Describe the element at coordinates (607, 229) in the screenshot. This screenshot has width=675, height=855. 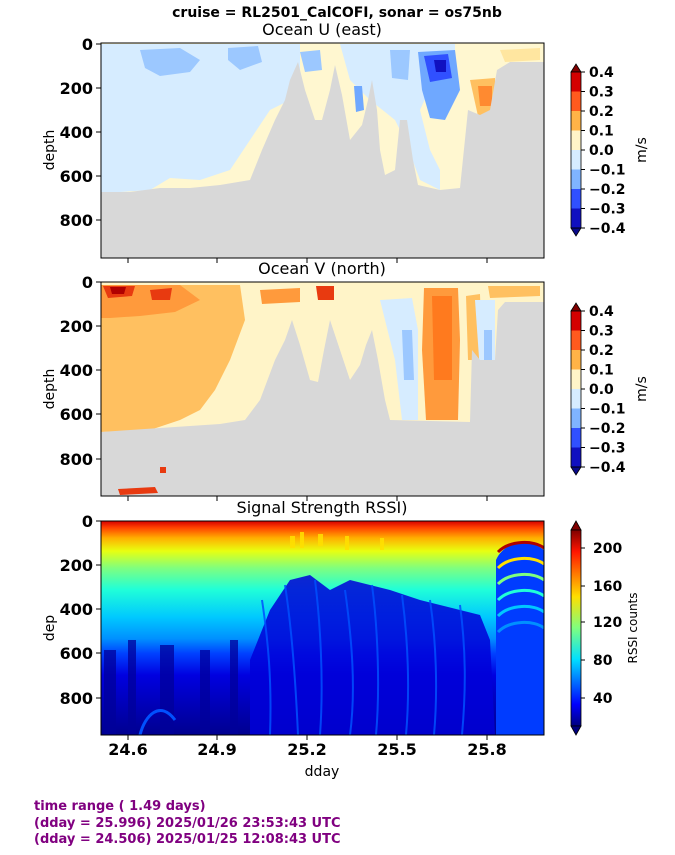
I see `u-cbar-tick-8: −0.4` at that location.